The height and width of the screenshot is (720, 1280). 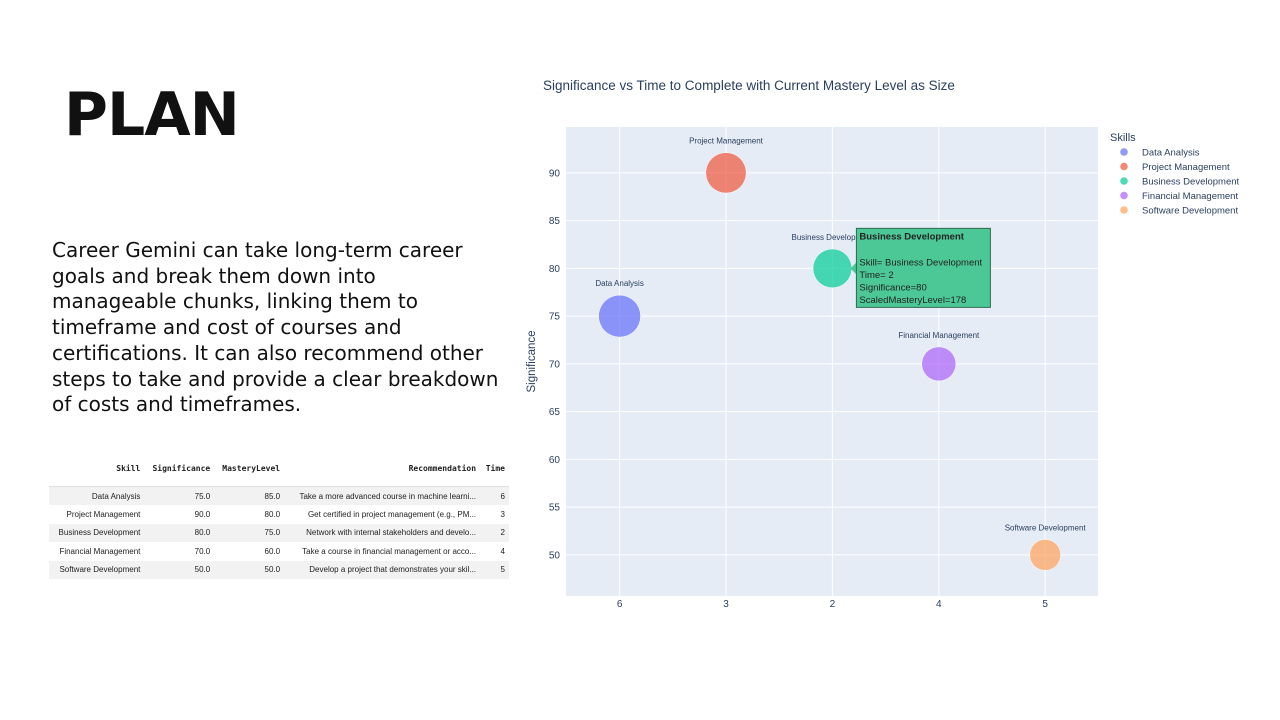 I want to click on cell-skill: Business Development, so click(x=99, y=533).